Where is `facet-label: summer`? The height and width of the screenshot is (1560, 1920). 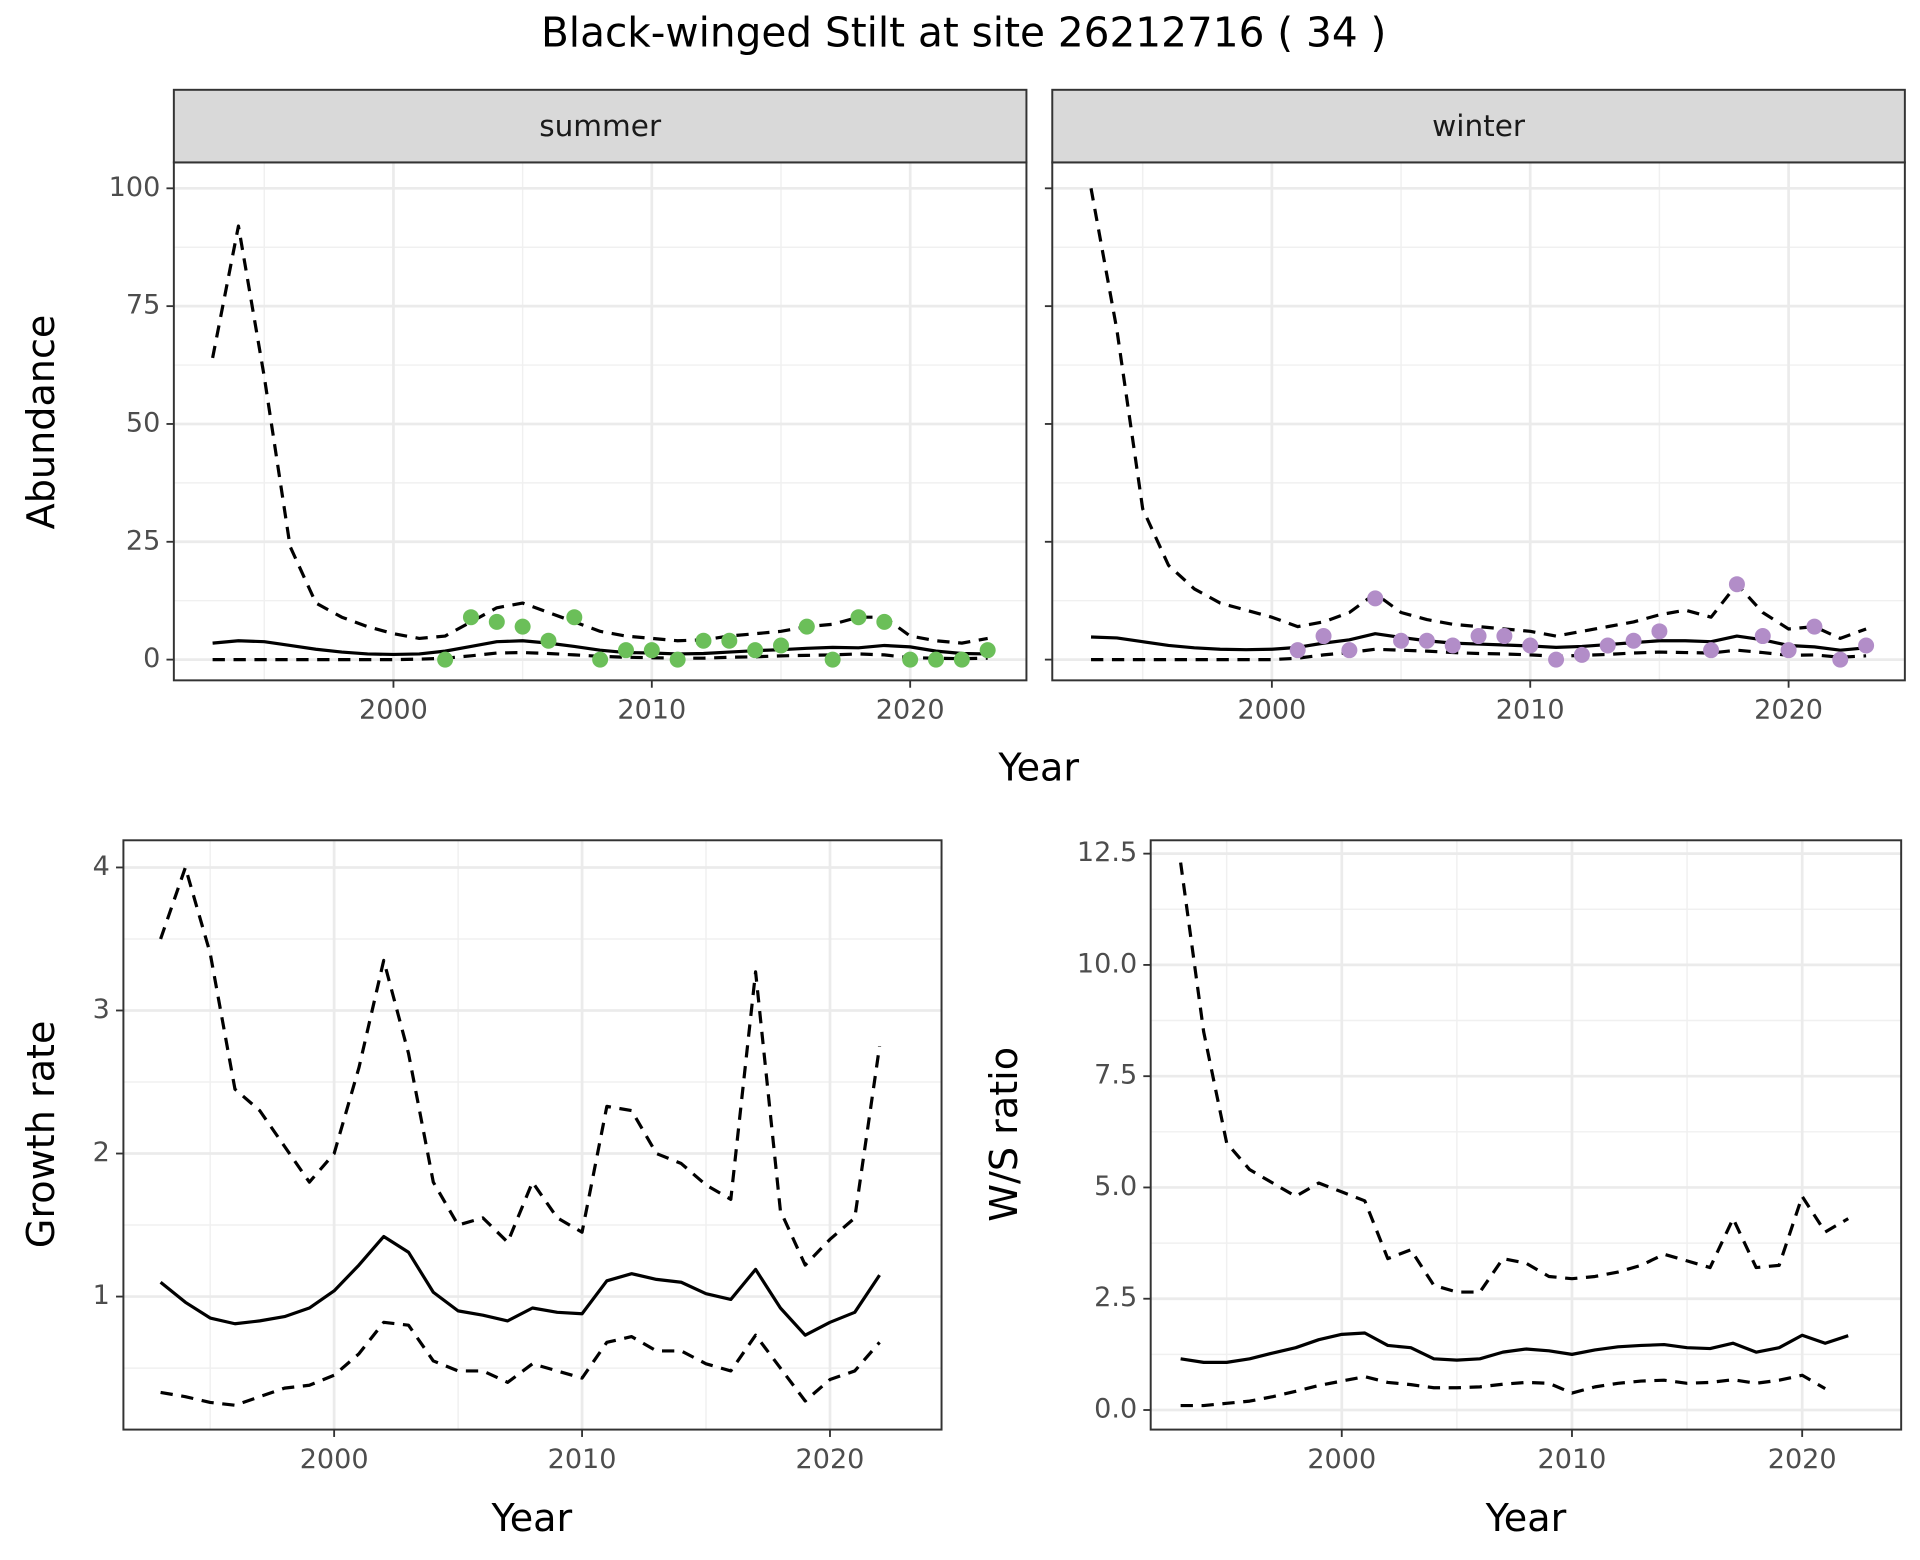 facet-label: summer is located at coordinates (600, 126).